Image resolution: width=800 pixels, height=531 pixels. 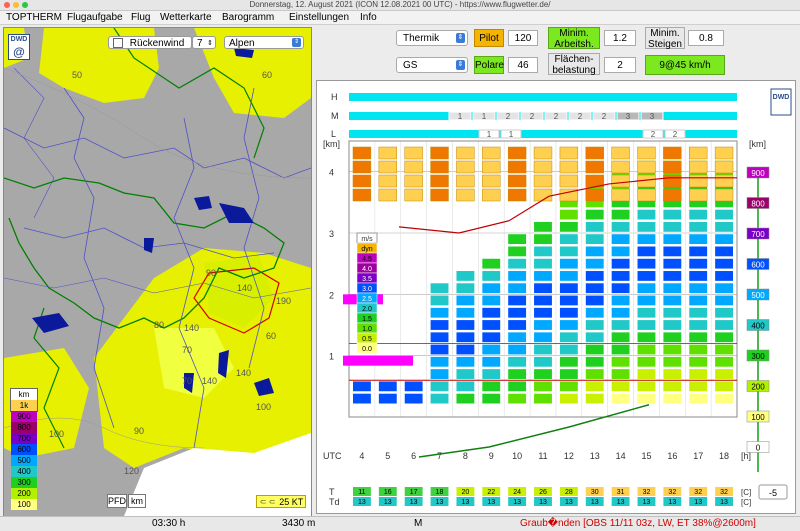 I want to click on minimize-window-icon, so click(x=16, y=5).